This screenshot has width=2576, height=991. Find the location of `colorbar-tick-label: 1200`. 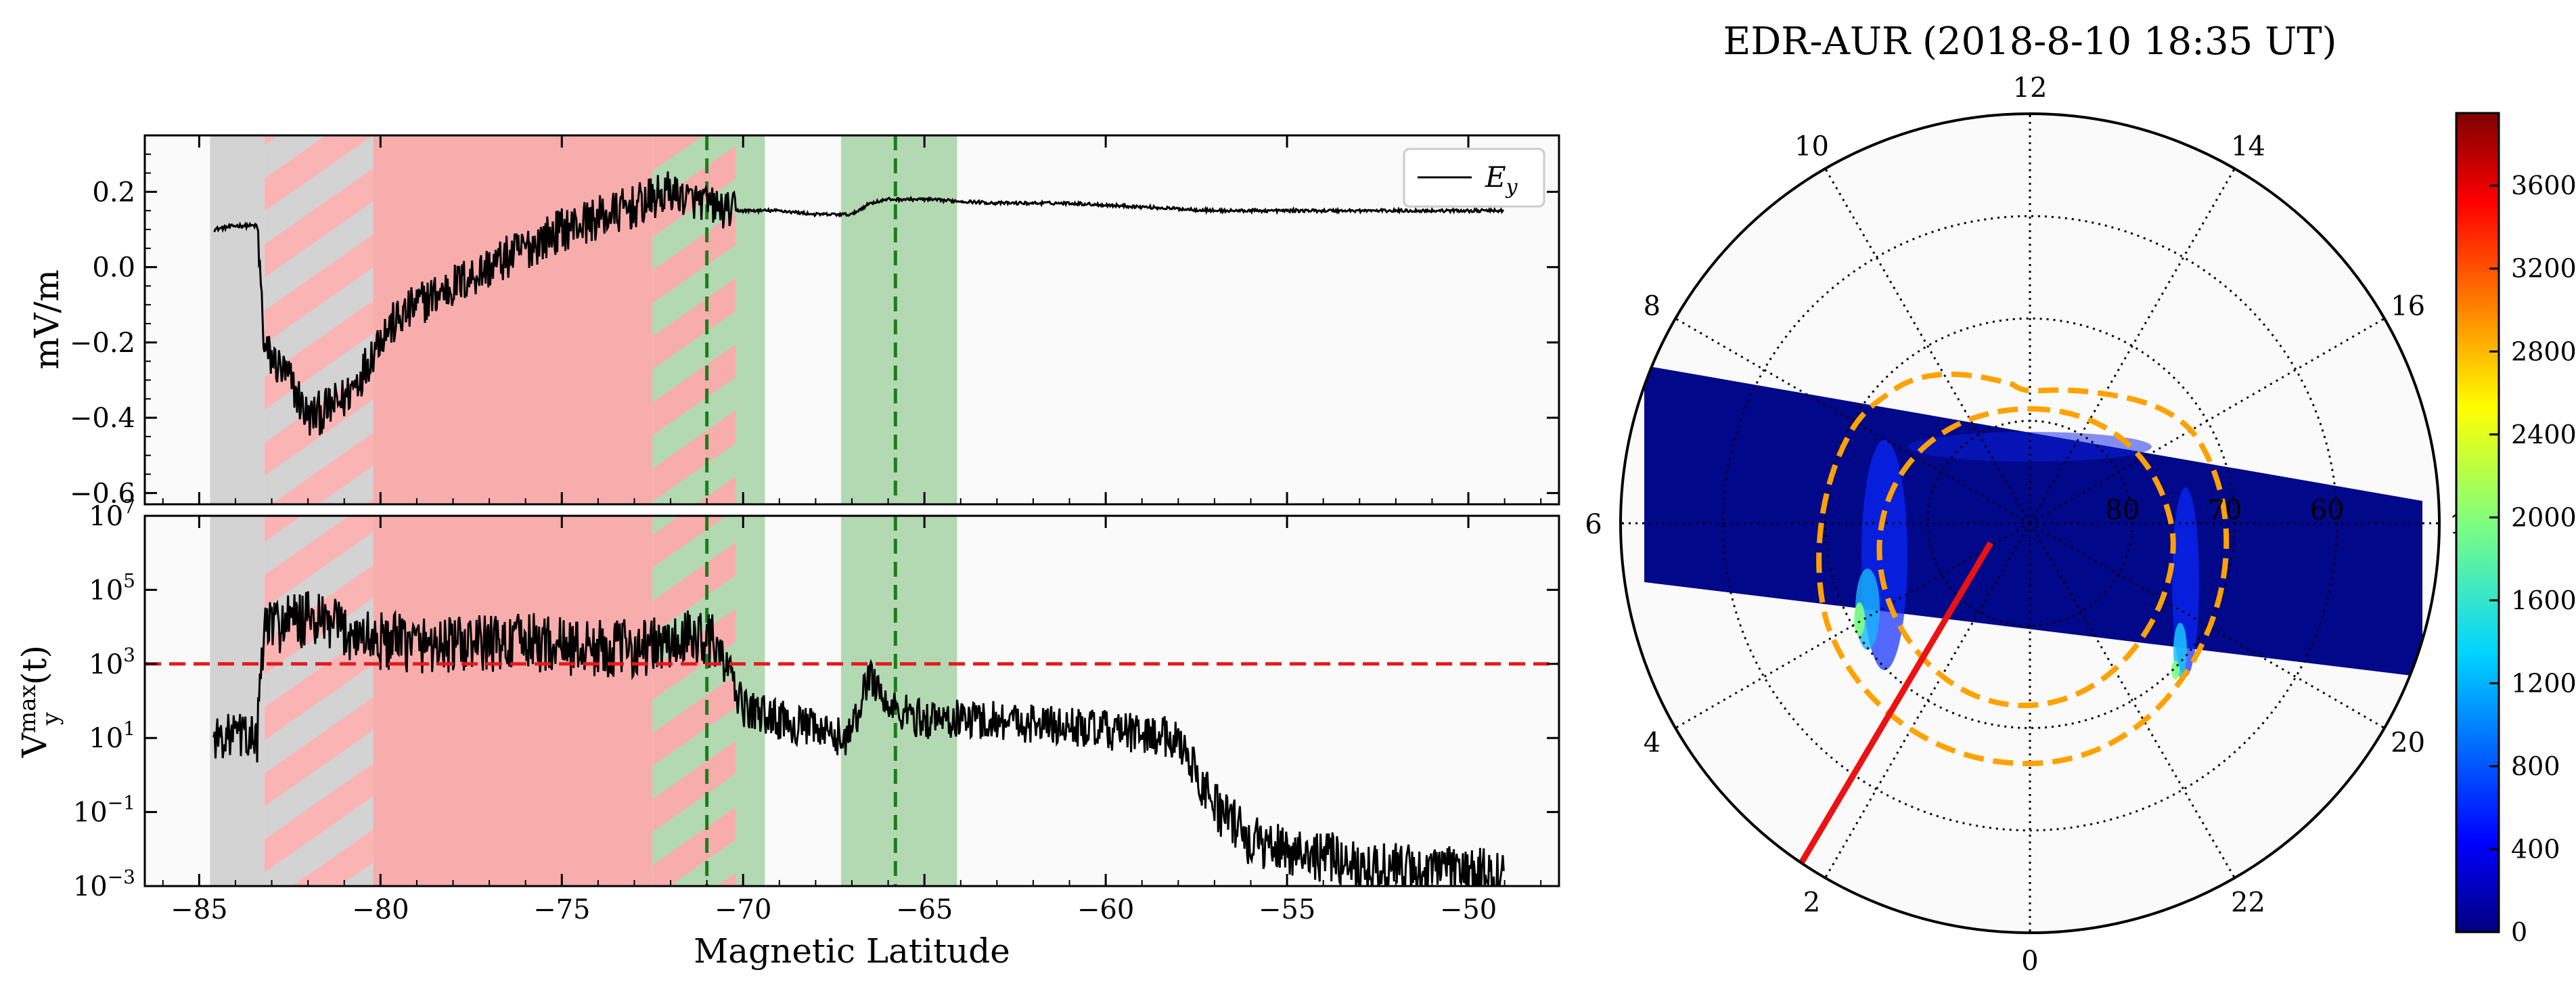

colorbar-tick-label: 1200 is located at coordinates (2543, 683).